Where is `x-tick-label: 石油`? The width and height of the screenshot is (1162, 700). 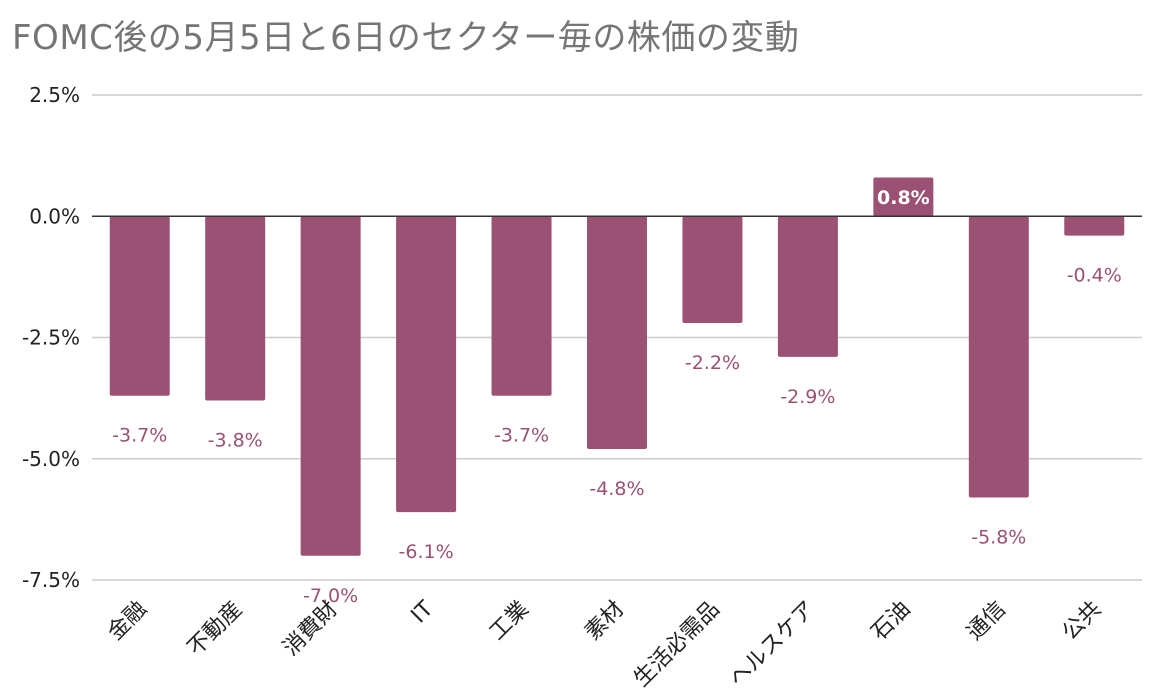 x-tick-label: 石油 is located at coordinates (891, 621).